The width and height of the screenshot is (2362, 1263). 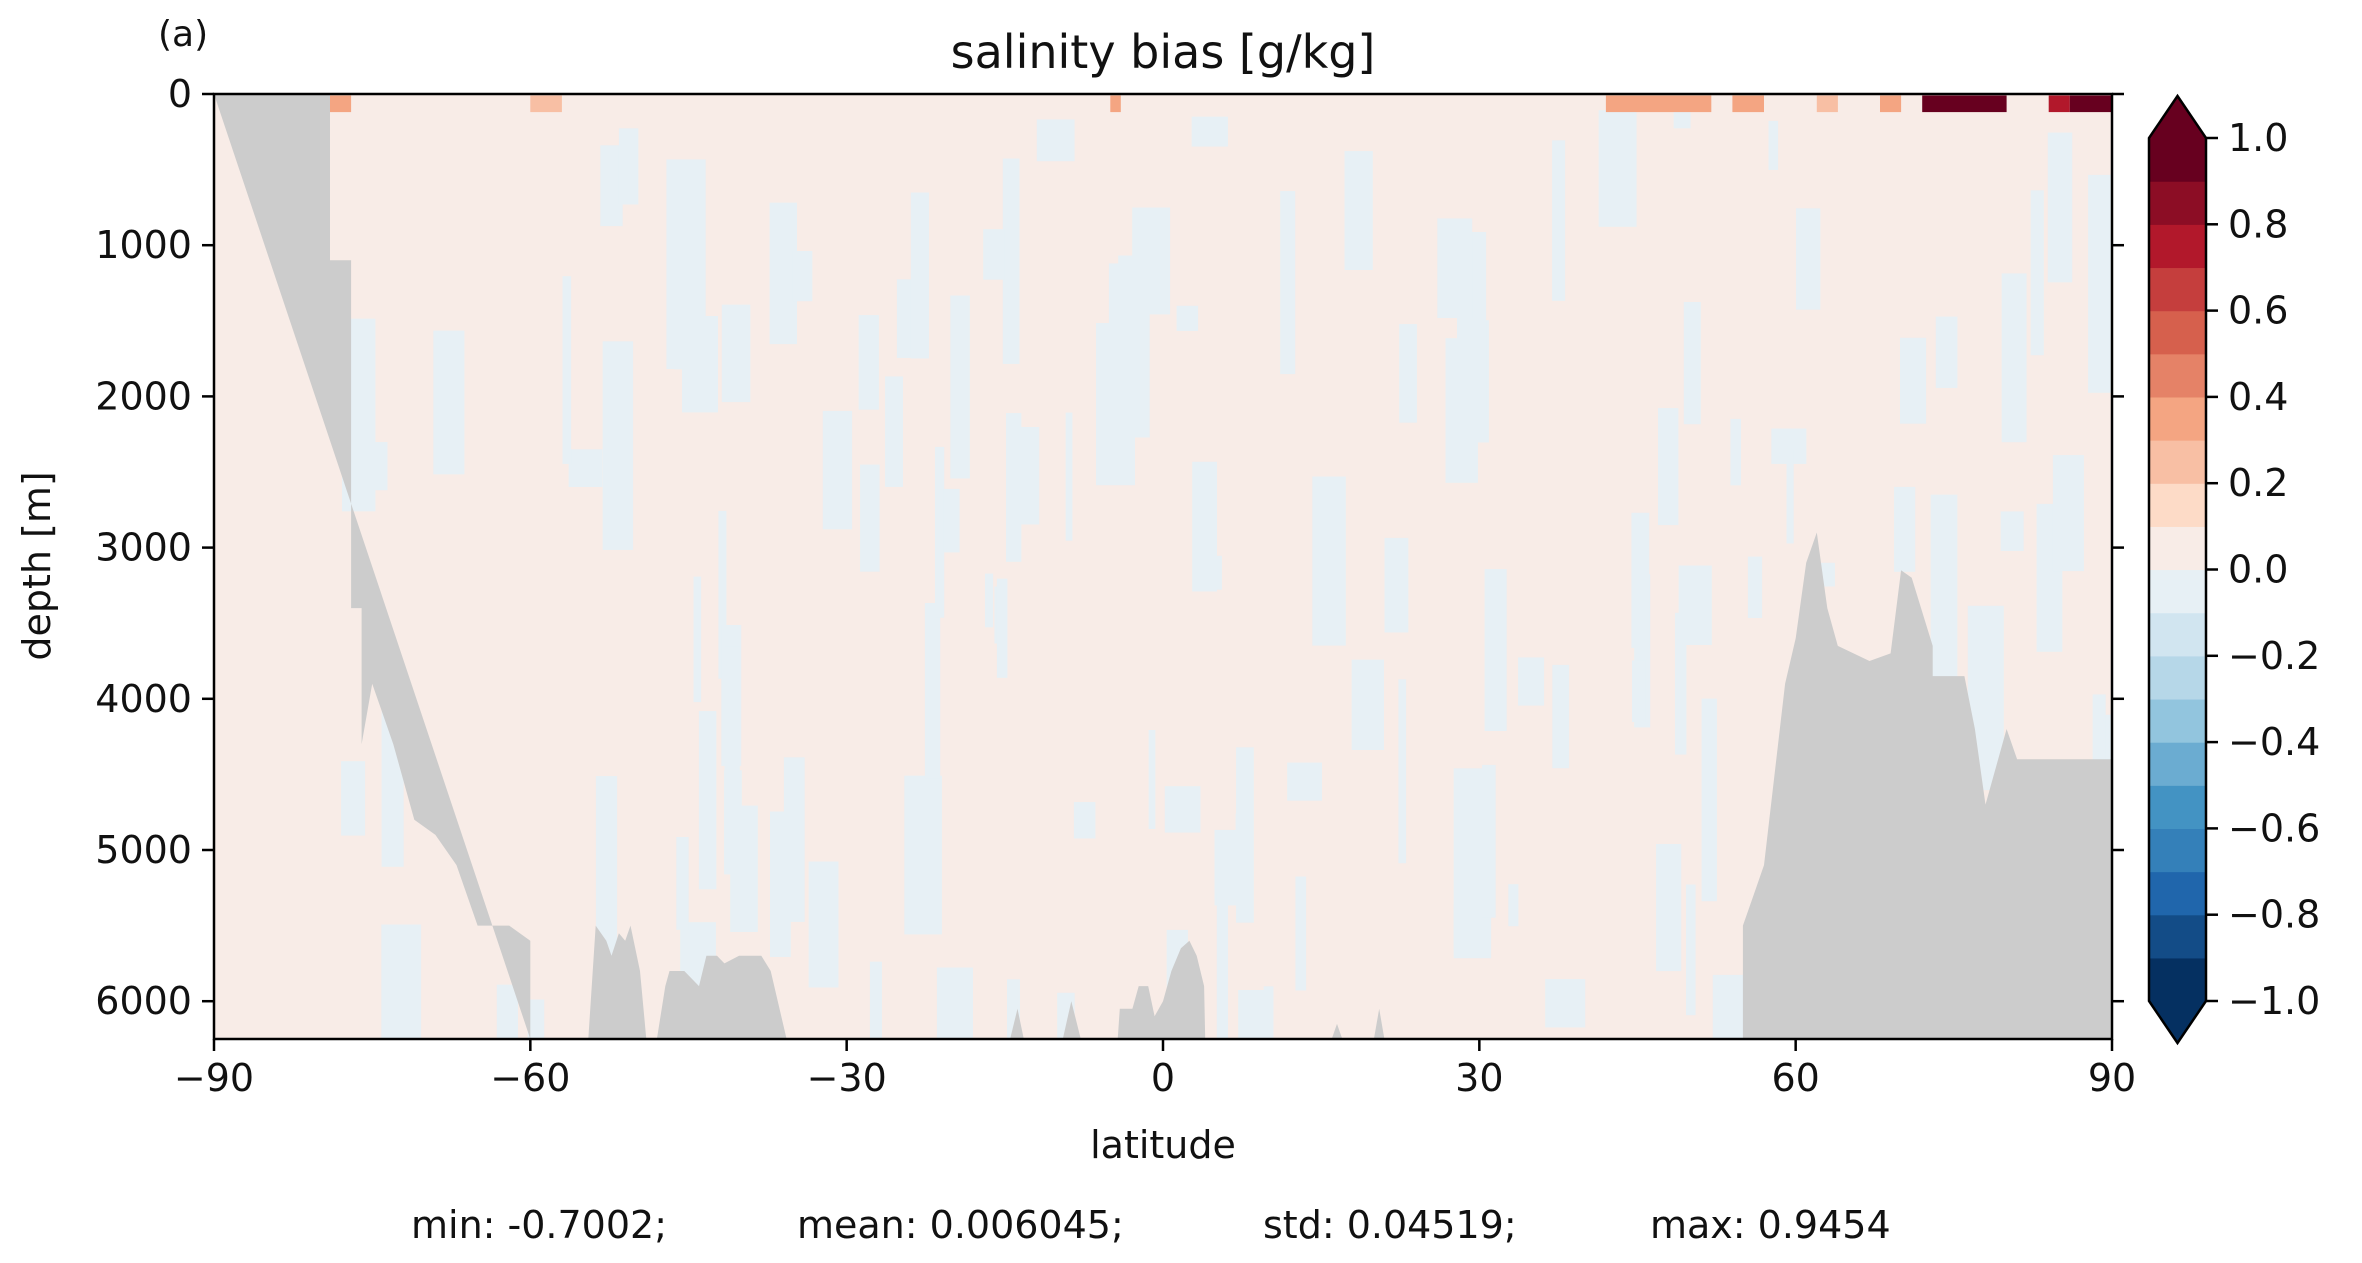 What do you see at coordinates (143, 396) in the screenshot?
I see `y-tick-label: 2000` at bounding box center [143, 396].